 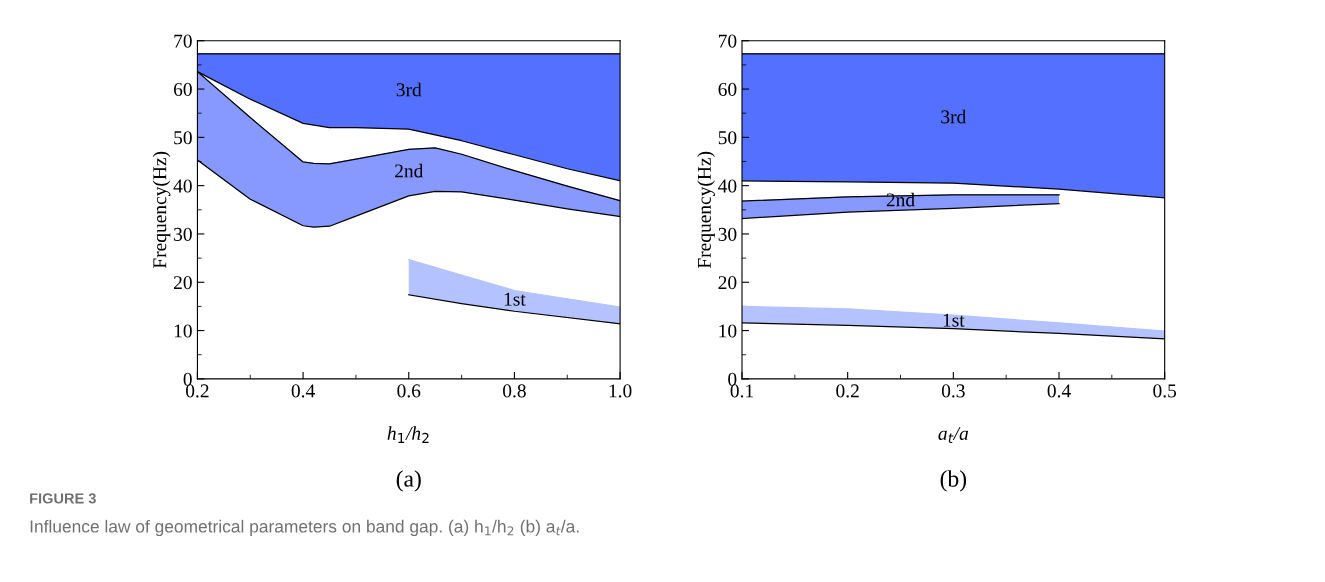 What do you see at coordinates (409, 391) in the screenshot?
I see `x-tick-label: 0.6` at bounding box center [409, 391].